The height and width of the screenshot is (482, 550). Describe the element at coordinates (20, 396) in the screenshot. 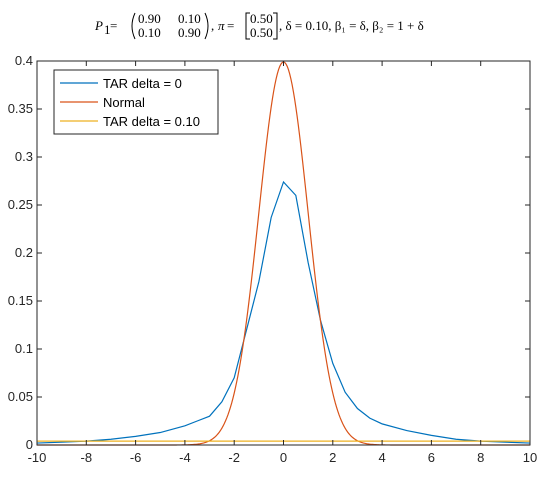

I see `y-tick-label: 0.05` at that location.